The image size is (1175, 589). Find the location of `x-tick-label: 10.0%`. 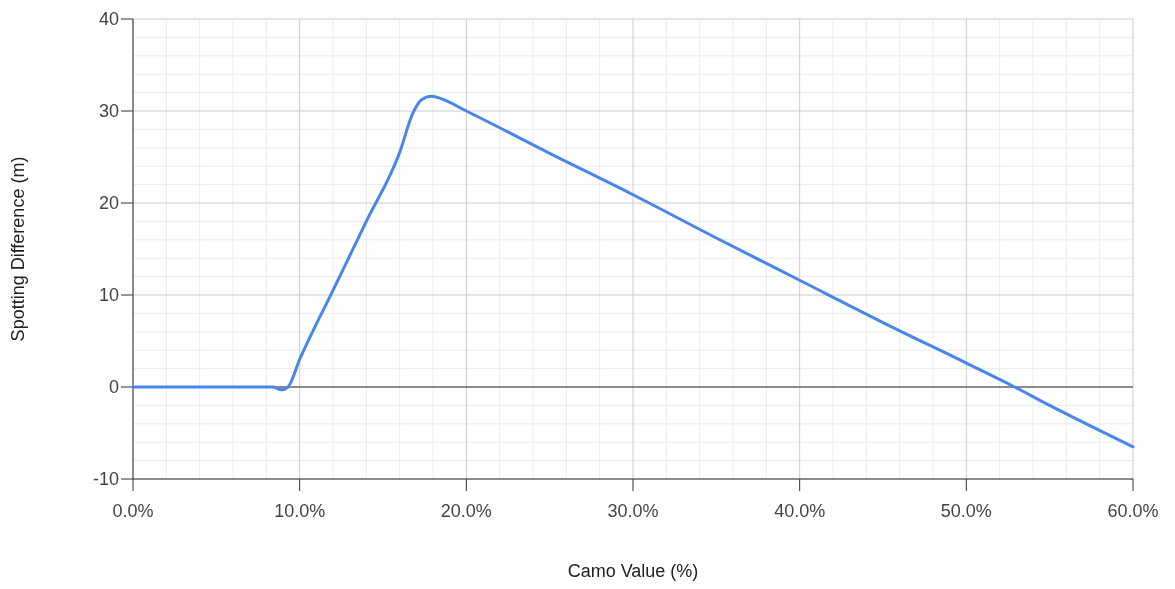

x-tick-label: 10.0% is located at coordinates (300, 511).